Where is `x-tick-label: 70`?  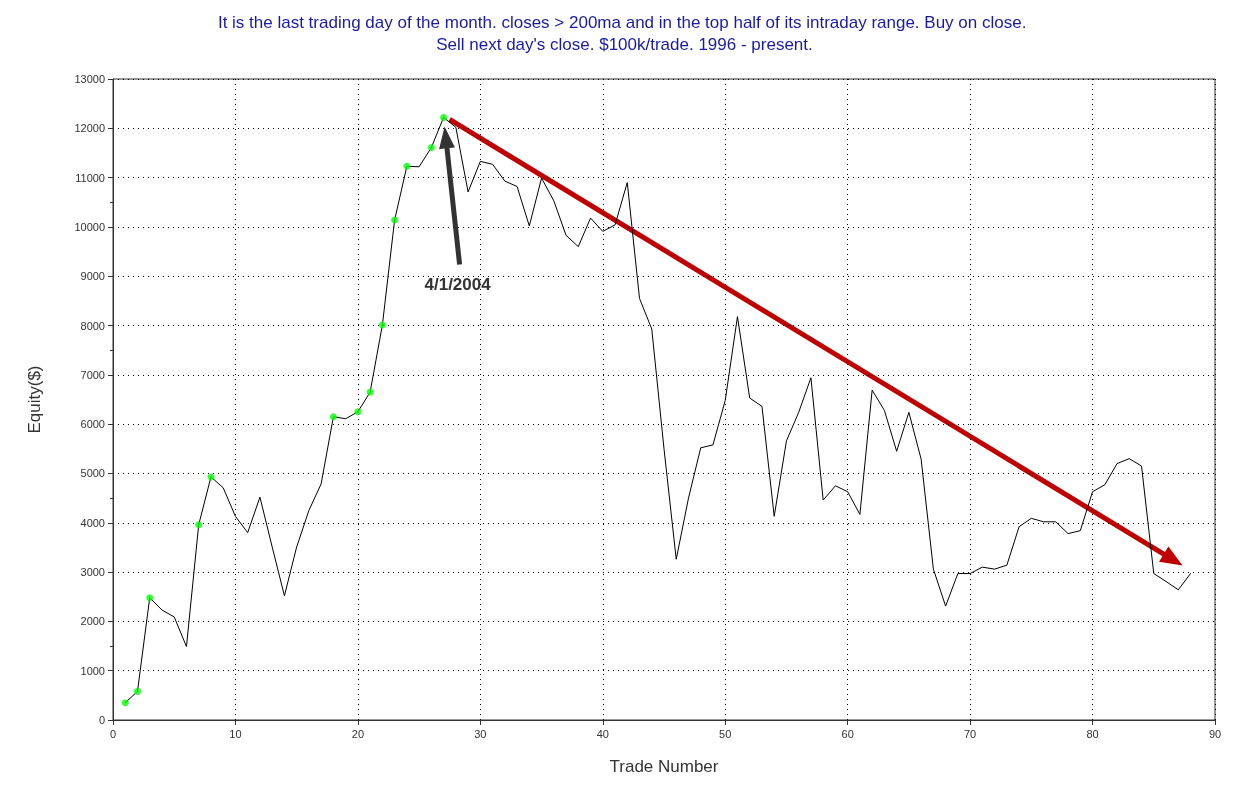
x-tick-label: 70 is located at coordinates (970, 733).